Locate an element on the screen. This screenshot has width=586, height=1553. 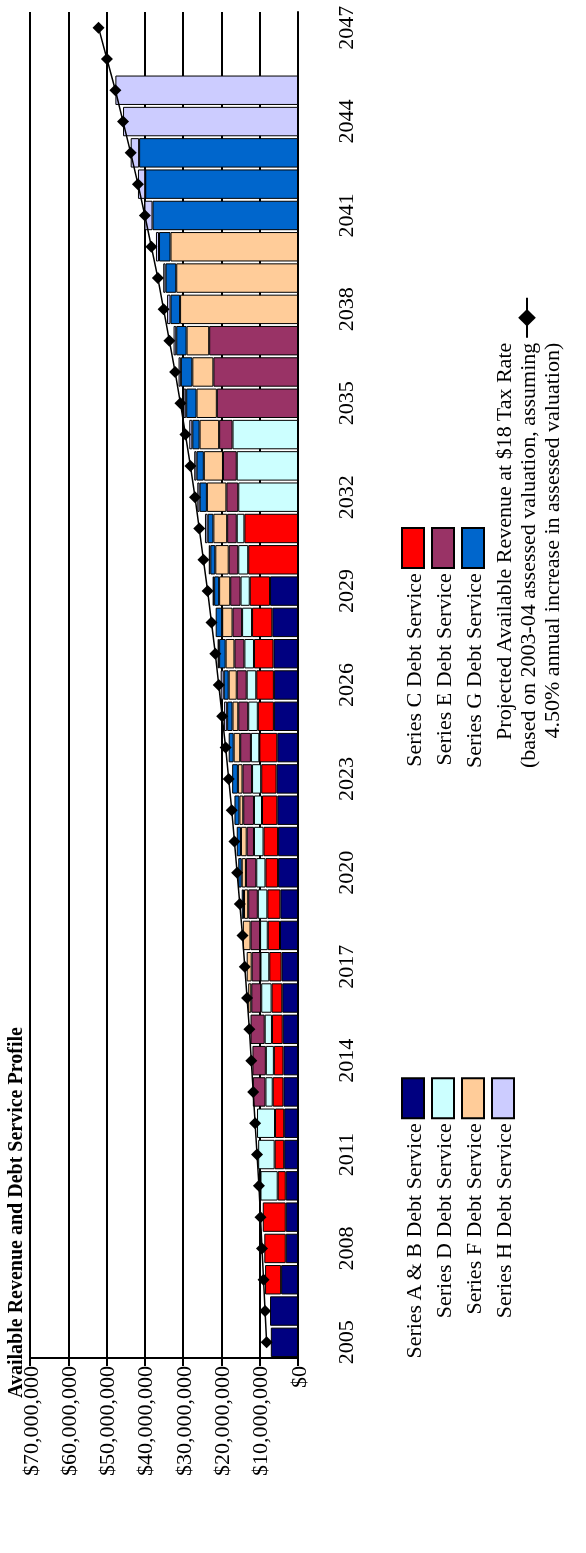
y-tick-label: 2038 is located at coordinates (345, 309).